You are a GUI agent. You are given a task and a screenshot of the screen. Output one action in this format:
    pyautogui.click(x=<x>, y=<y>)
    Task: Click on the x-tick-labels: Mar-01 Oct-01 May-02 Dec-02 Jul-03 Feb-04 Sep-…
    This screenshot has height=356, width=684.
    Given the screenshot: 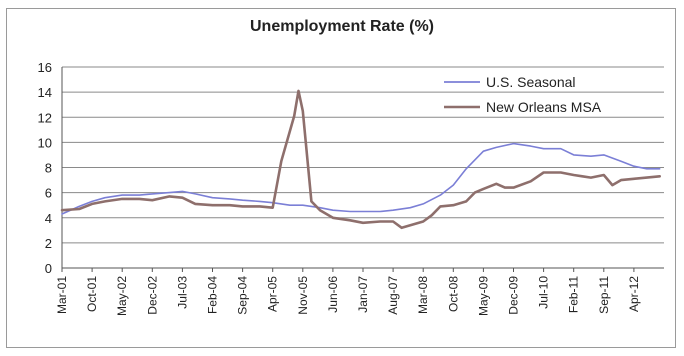 What is the action you would take?
    pyautogui.click(x=348, y=292)
    